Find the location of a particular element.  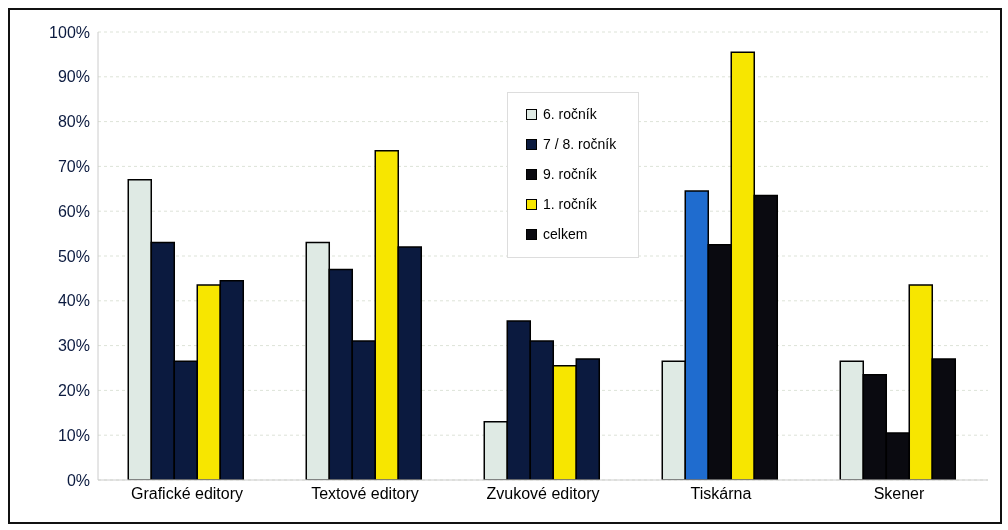

x-tick-label: Skener is located at coordinates (899, 494).